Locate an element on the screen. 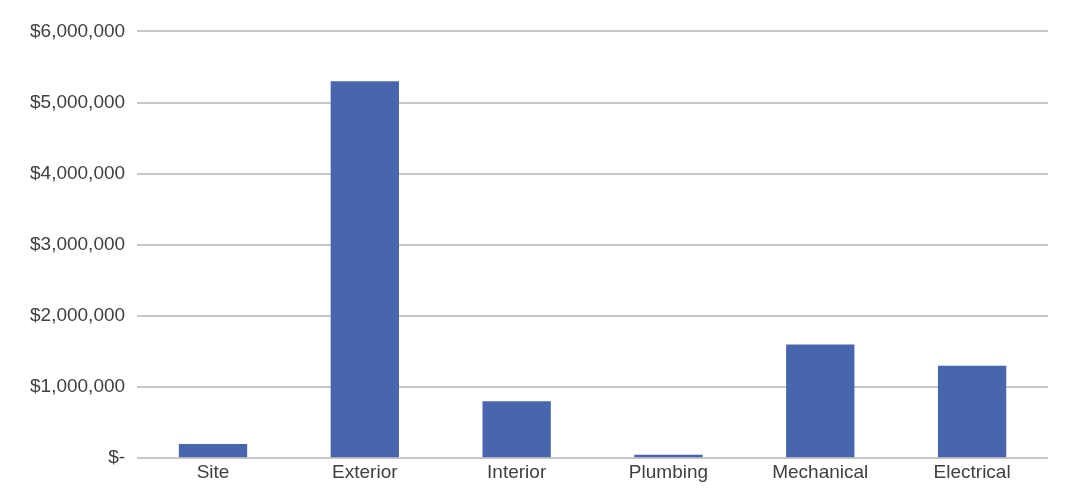  x-tick-label: Site is located at coordinates (213, 471).